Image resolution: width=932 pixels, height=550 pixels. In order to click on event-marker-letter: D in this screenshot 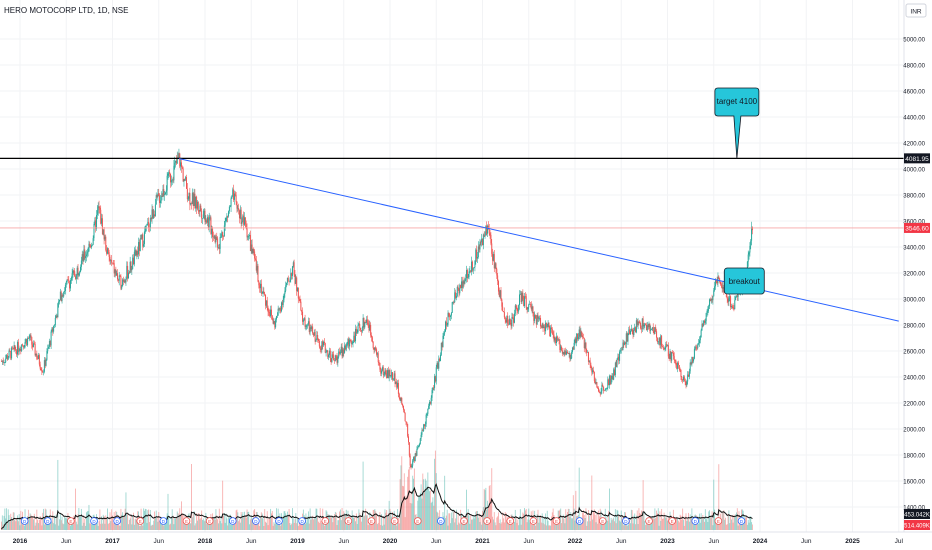, I will do `click(742, 521)`.